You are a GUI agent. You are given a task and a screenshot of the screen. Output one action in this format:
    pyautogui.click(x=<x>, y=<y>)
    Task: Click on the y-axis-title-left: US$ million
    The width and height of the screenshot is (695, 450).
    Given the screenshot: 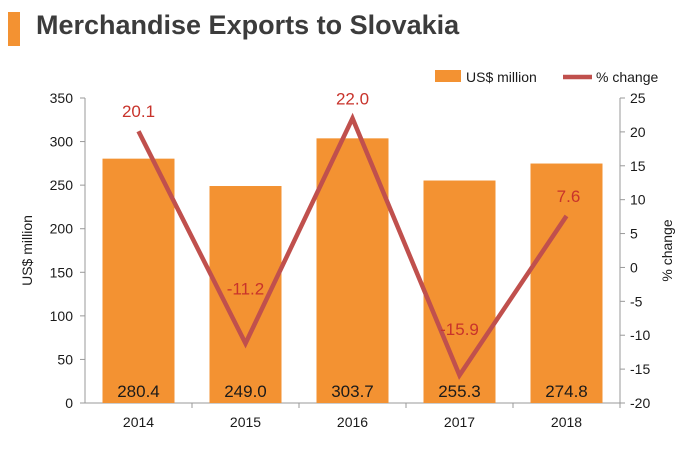 What is the action you would take?
    pyautogui.click(x=27, y=250)
    